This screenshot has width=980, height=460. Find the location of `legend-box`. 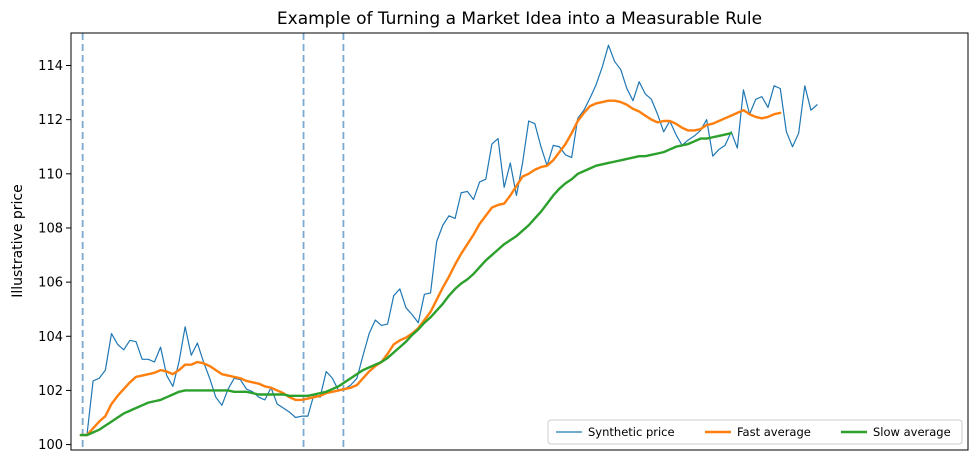

legend-box is located at coordinates (755, 432).